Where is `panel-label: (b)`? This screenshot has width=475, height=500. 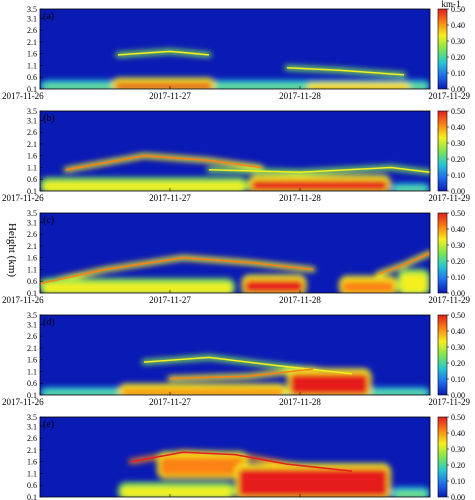 panel-label: (b) is located at coordinates (49, 118).